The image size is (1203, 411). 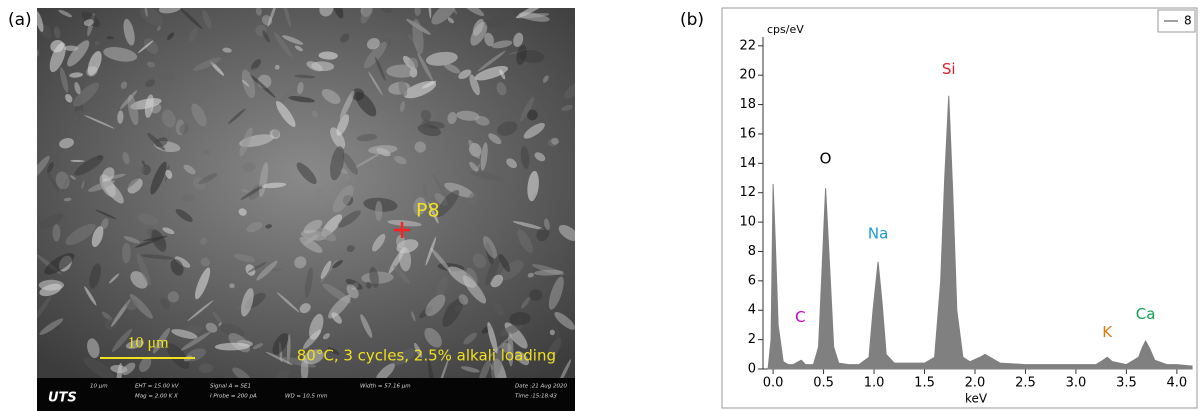 What do you see at coordinates (752, 339) in the screenshot?
I see `y-tick-label: 2` at bounding box center [752, 339].